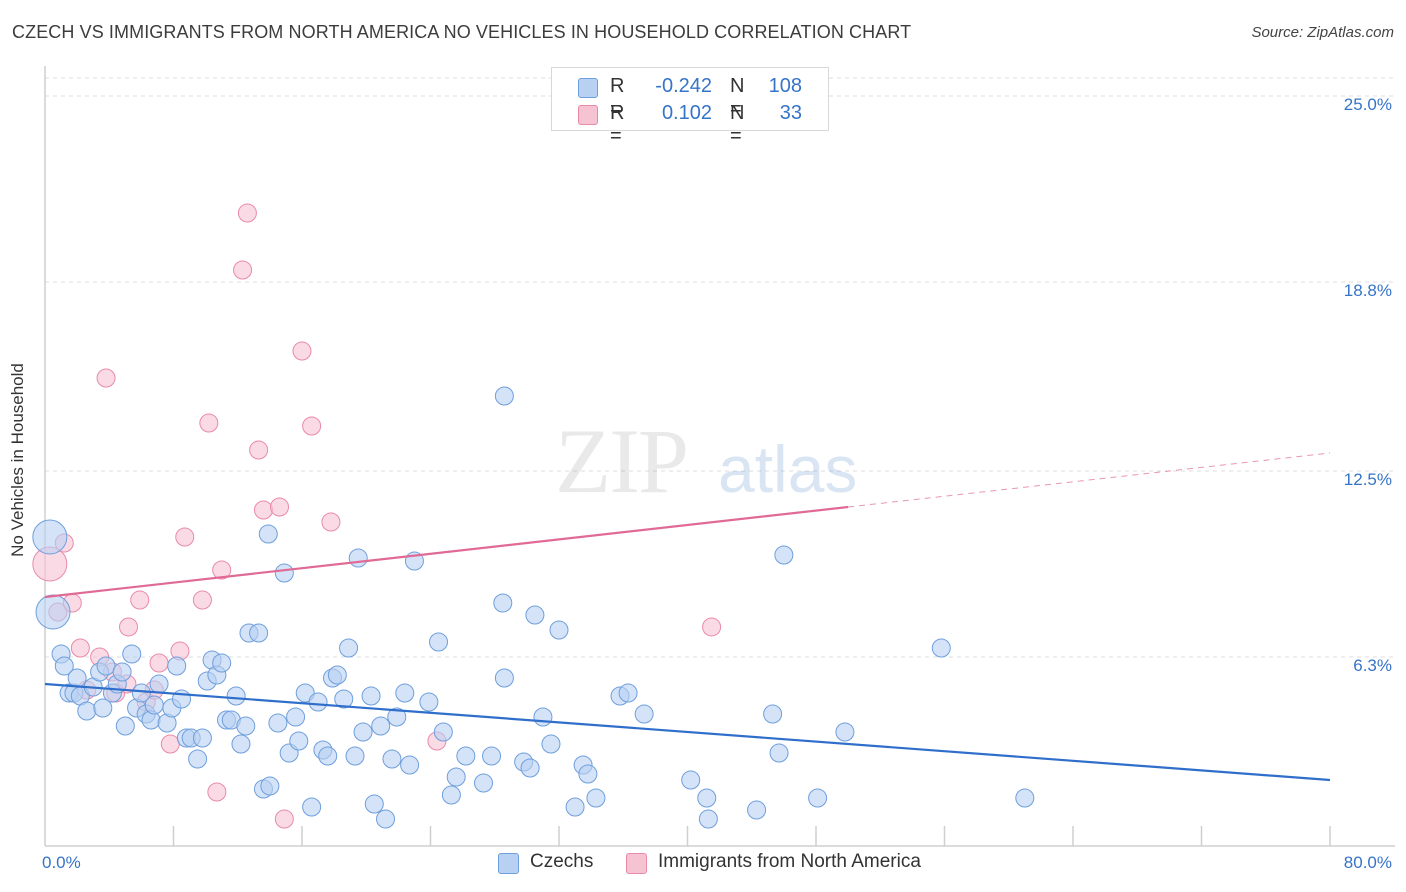  Describe the element at coordinates (703, 865) in the screenshot. I see `series-legend: Czechs Immigrants from North America` at that location.